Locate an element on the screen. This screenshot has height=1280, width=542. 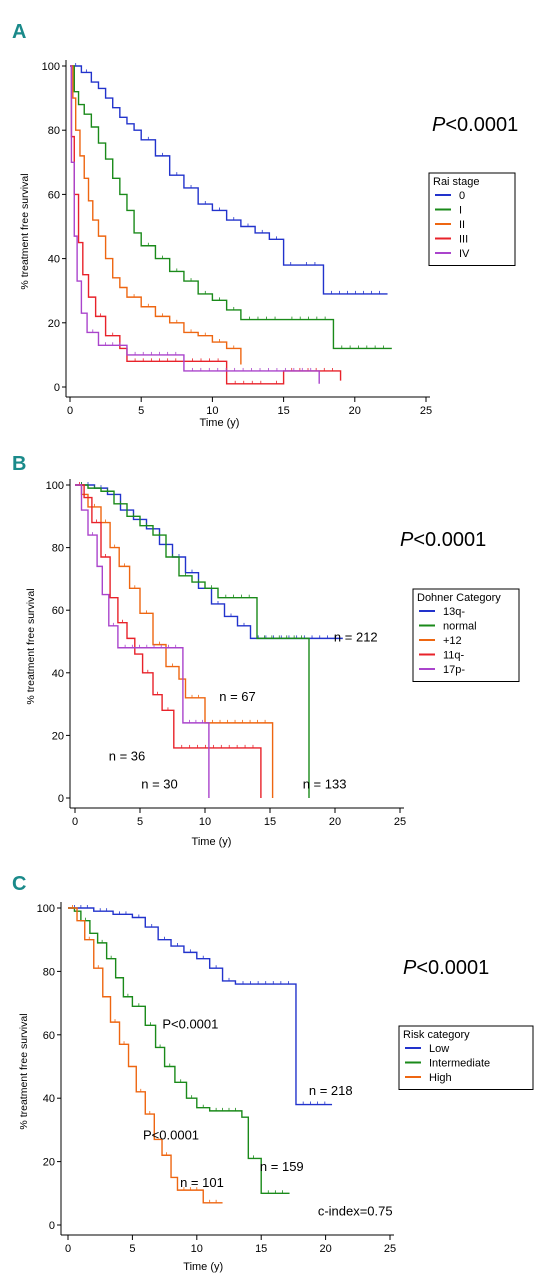
annotation: n = 159 is located at coordinates (282, 1166).